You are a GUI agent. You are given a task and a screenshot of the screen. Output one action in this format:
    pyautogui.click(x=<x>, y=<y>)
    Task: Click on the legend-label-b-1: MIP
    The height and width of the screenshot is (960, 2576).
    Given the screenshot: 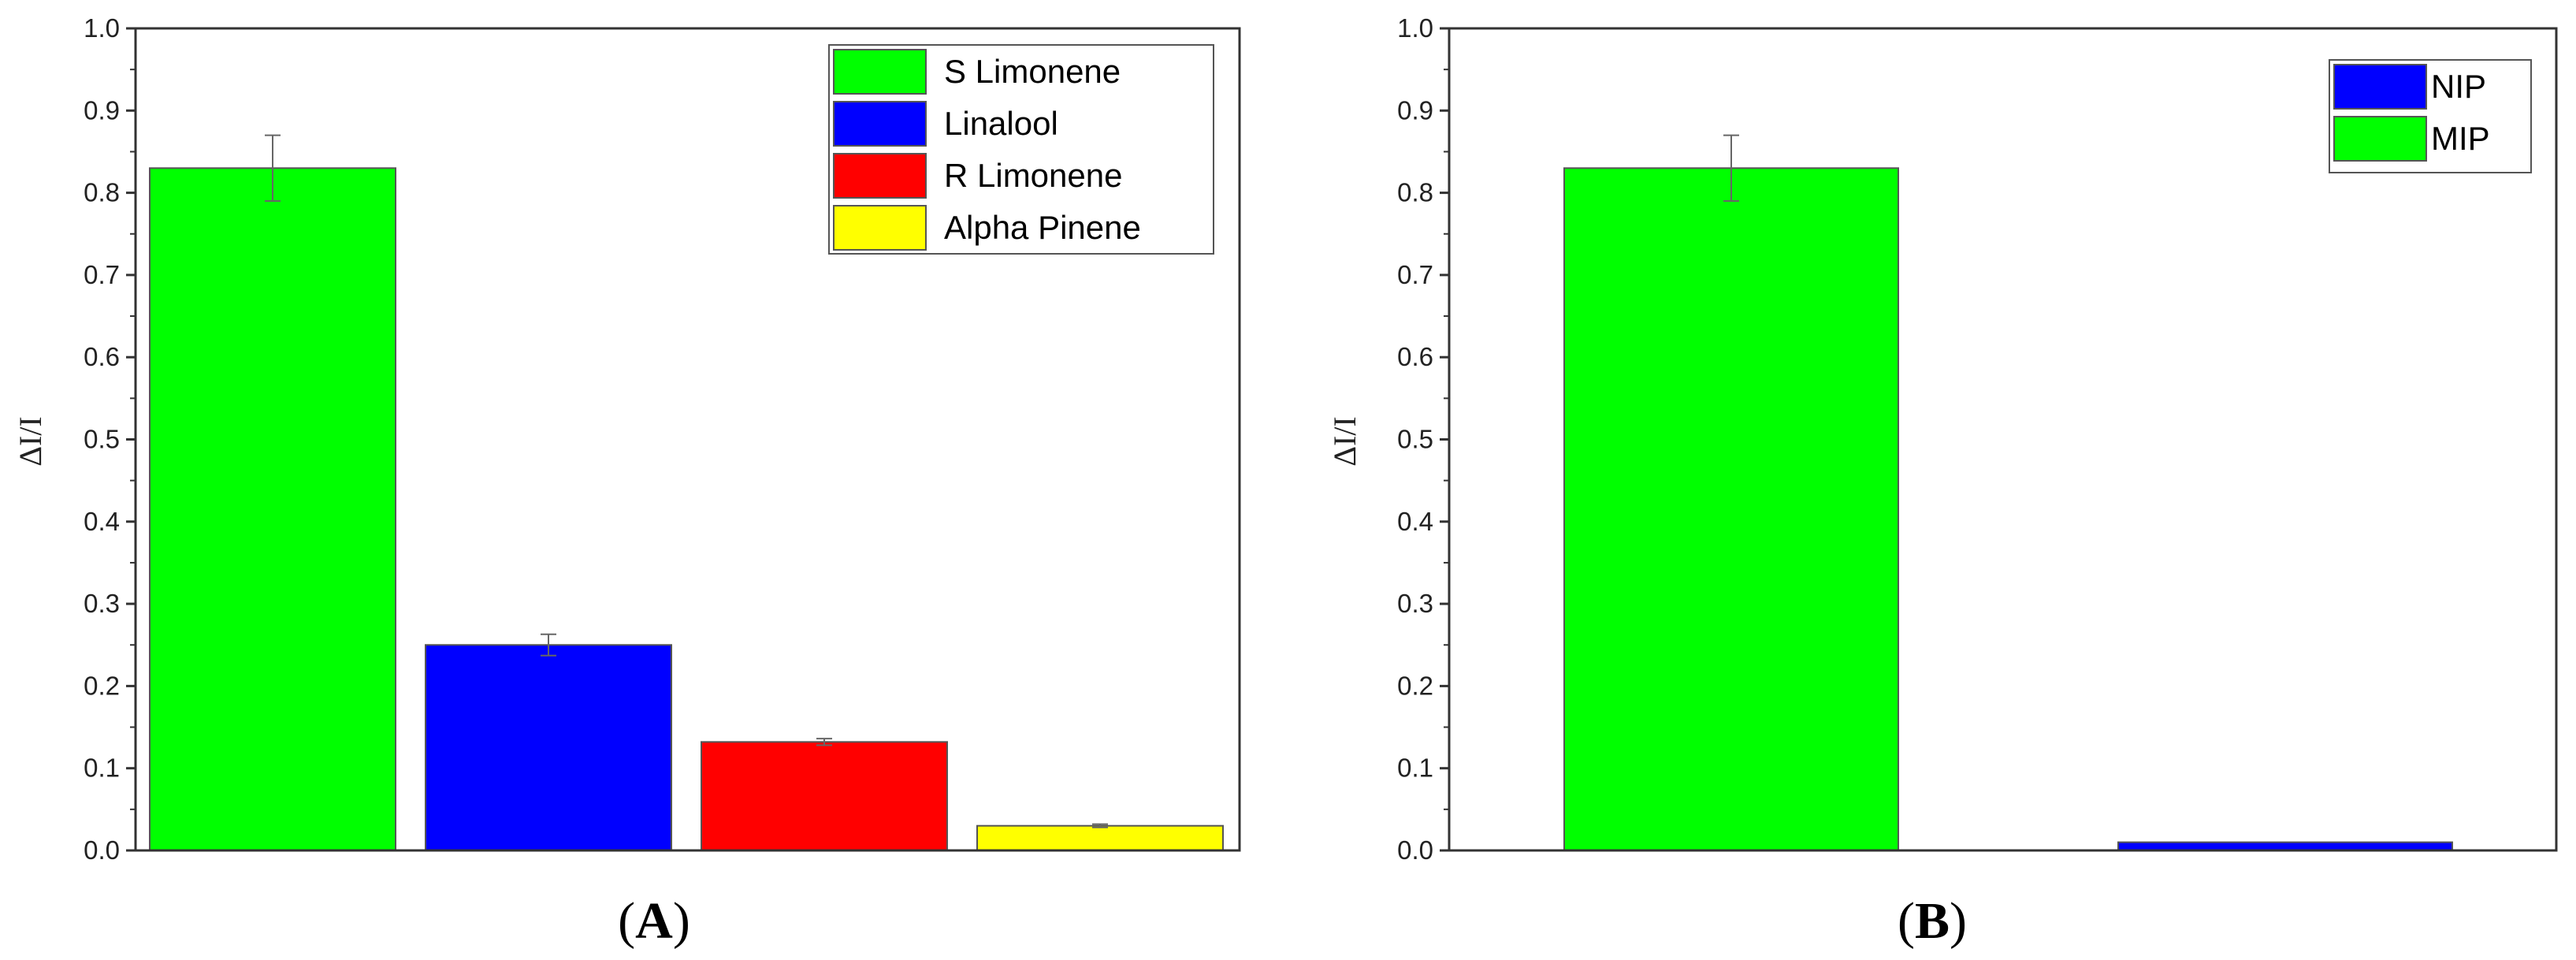 What is the action you would take?
    pyautogui.click(x=2460, y=139)
    